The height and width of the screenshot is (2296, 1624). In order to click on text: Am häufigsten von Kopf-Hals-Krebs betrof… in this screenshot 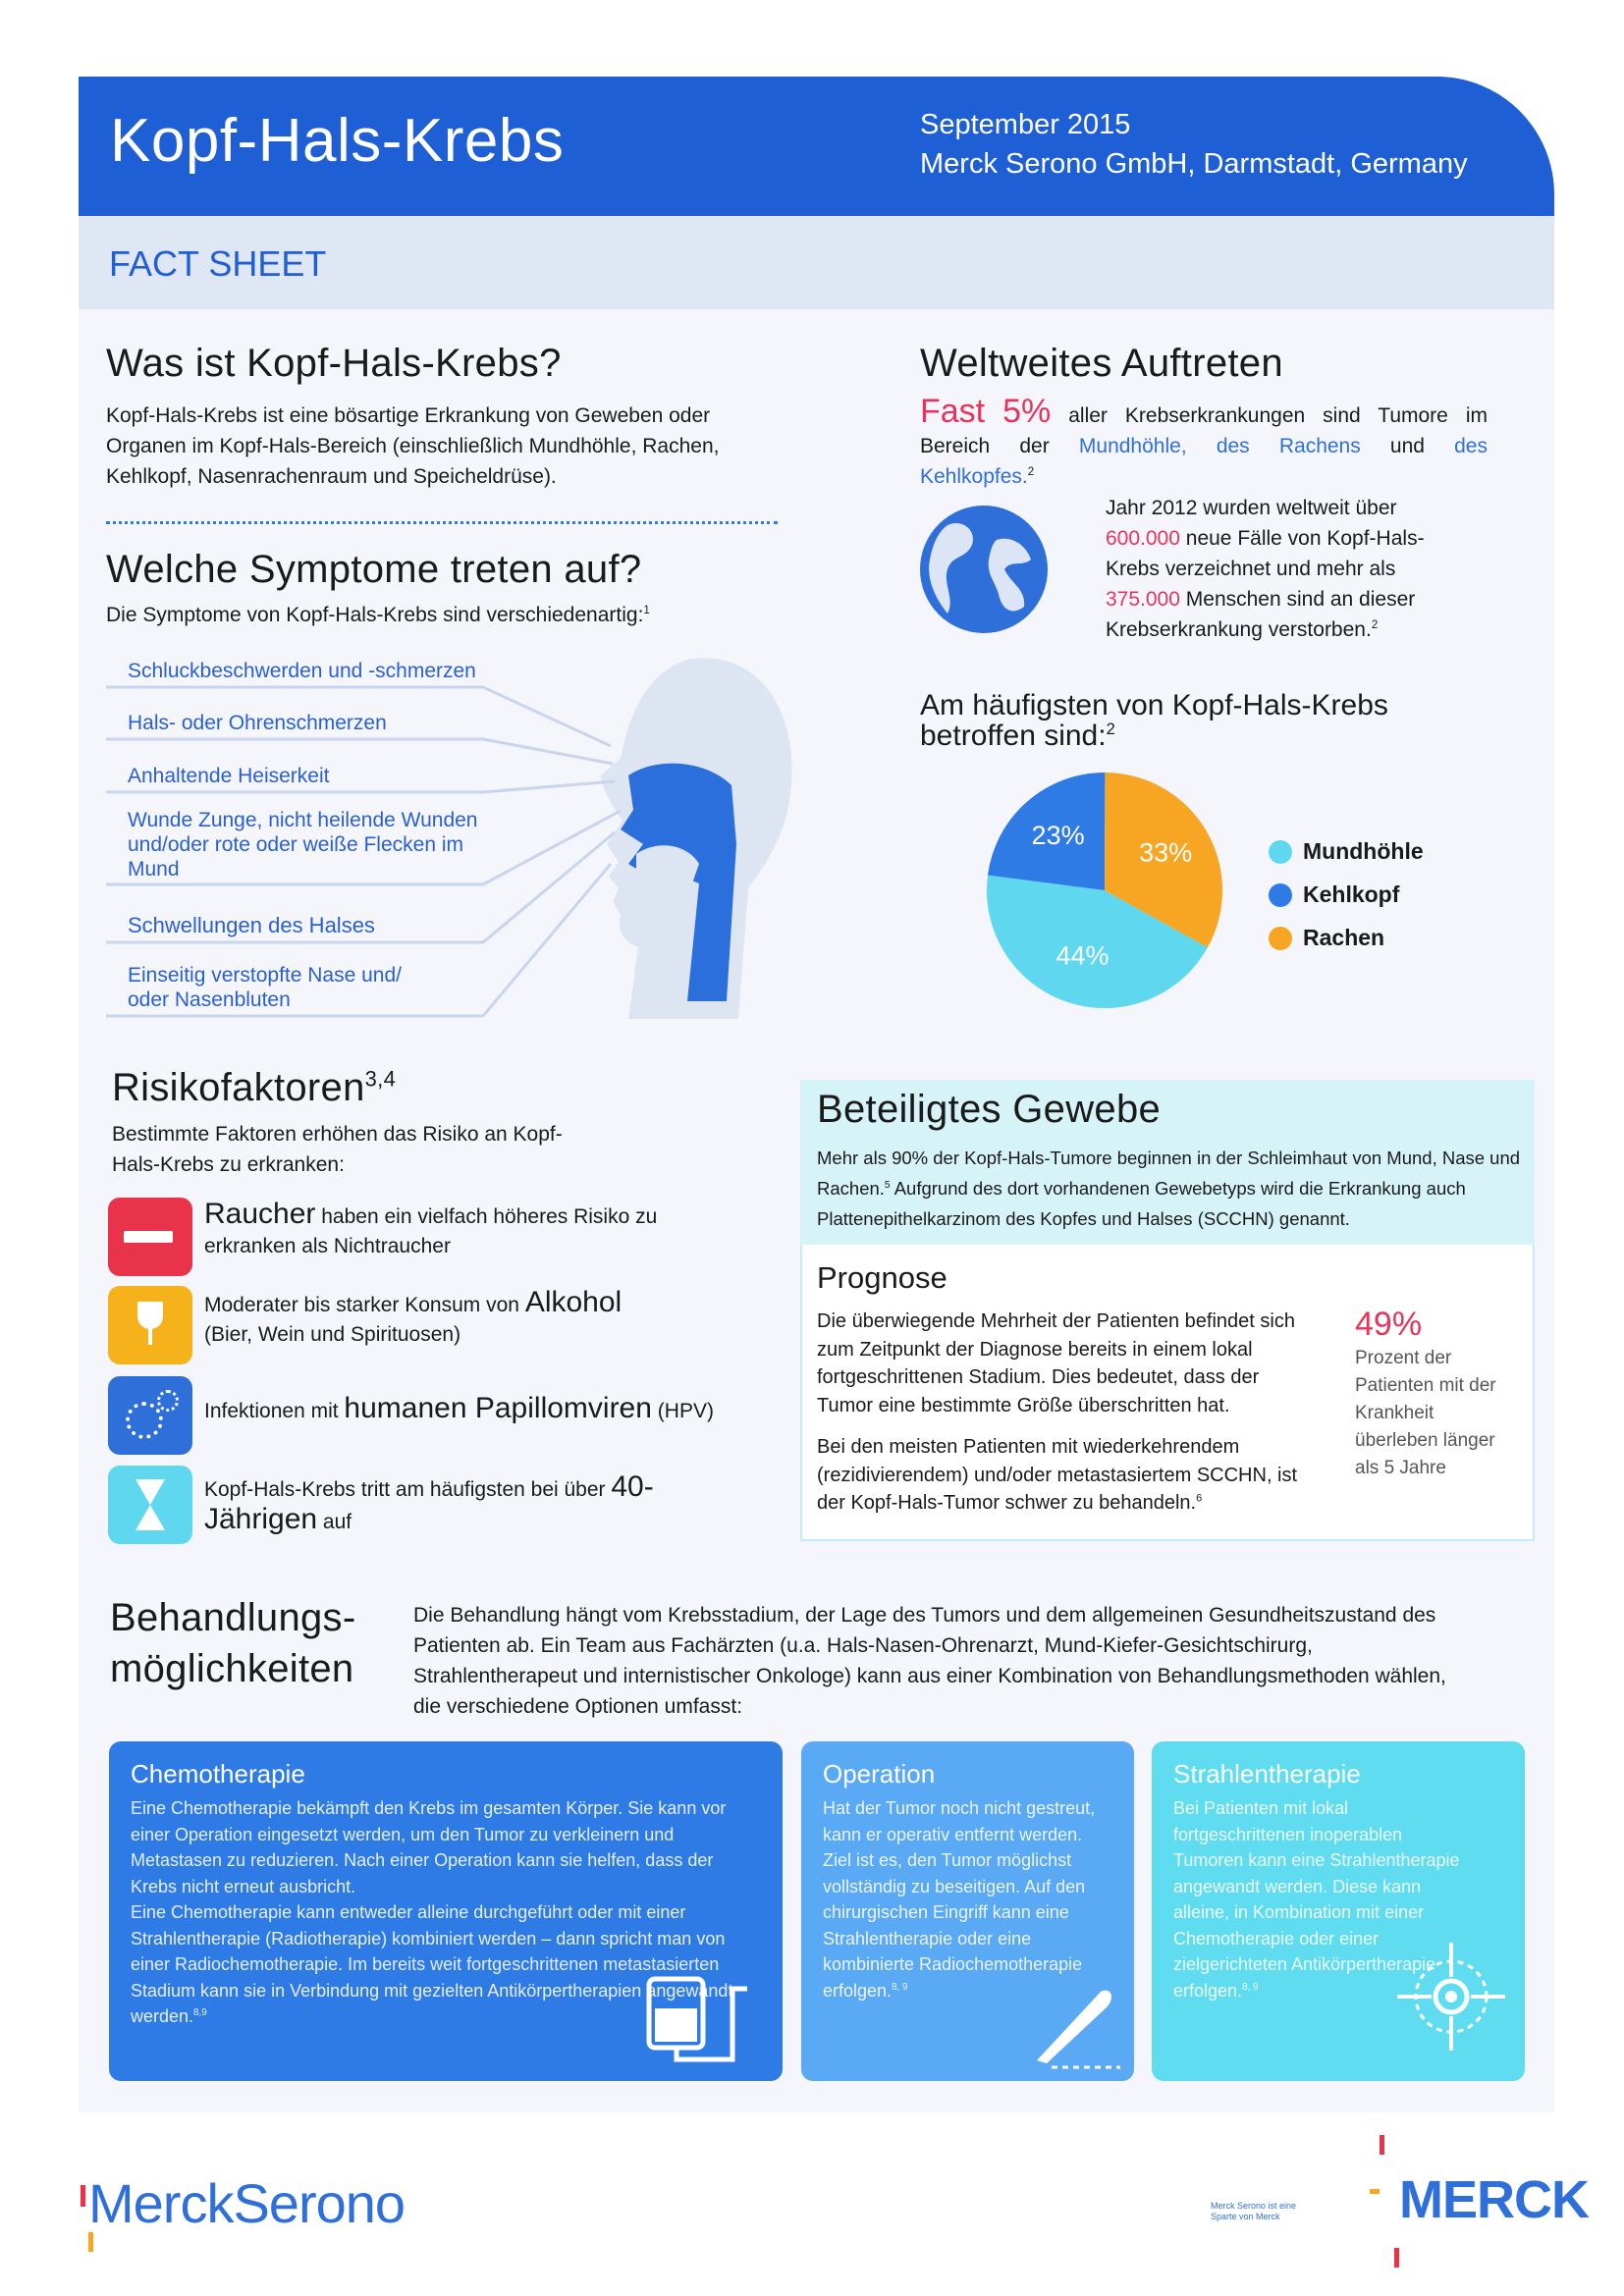, I will do `click(1154, 721)`.